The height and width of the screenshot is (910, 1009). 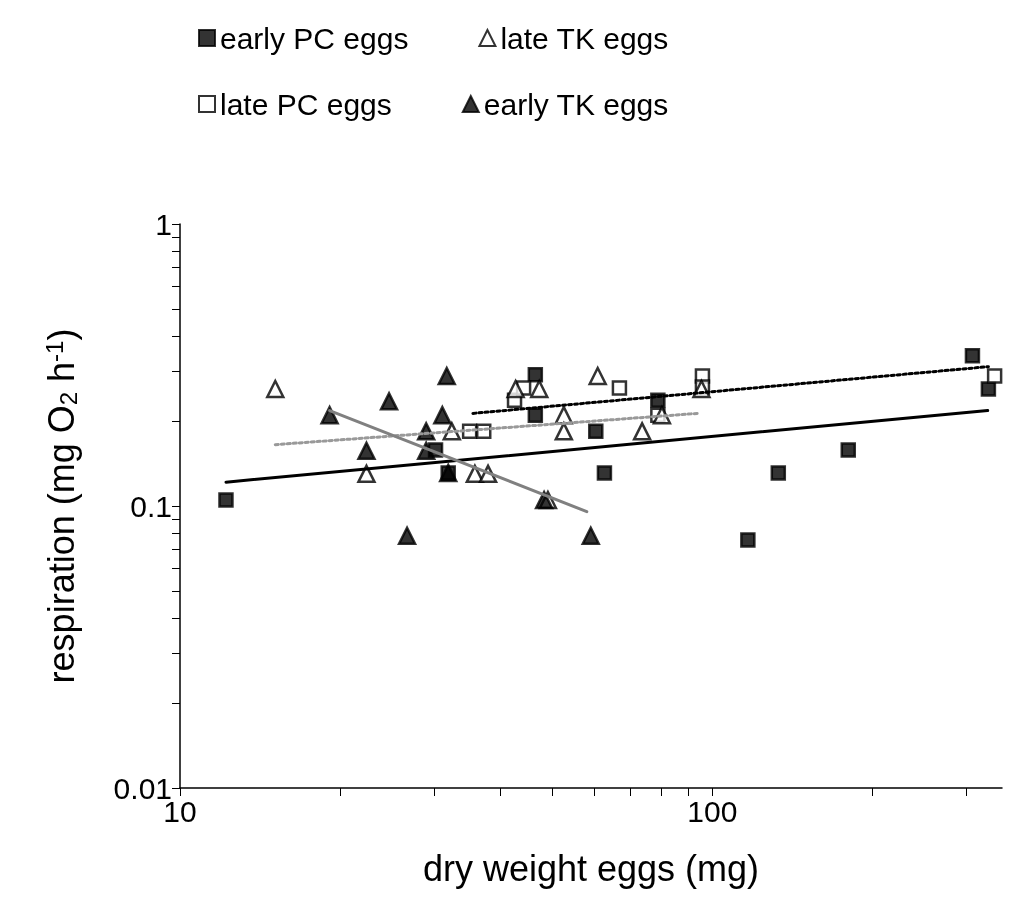 What do you see at coordinates (151, 506) in the screenshot?
I see `y-tick-label: 0.1` at bounding box center [151, 506].